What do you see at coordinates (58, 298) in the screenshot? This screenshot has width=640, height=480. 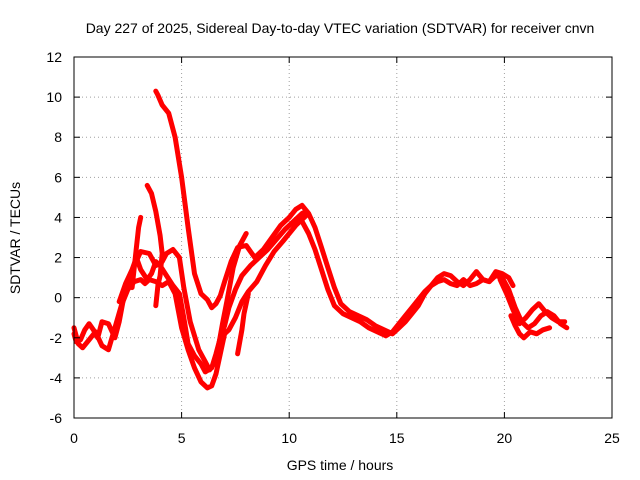 I see `y-tick-label: 0` at bounding box center [58, 298].